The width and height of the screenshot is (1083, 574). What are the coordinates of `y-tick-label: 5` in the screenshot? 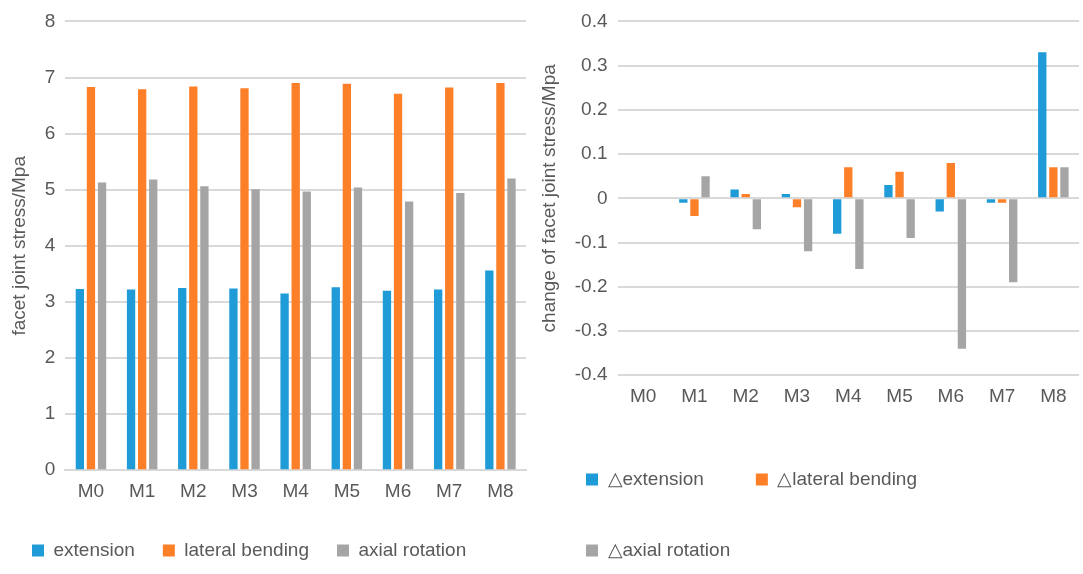 It's located at (50, 188).